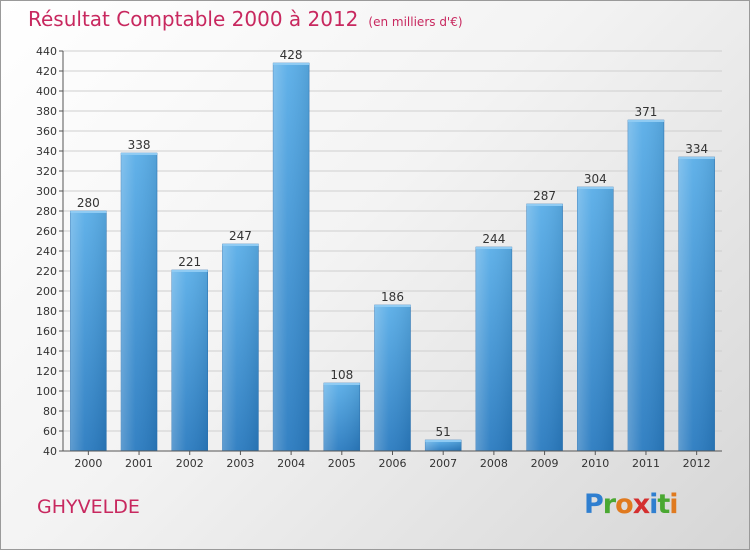 The width and height of the screenshot is (750, 550). What do you see at coordinates (624, 504) in the screenshot?
I see `logo-letter: o` at bounding box center [624, 504].